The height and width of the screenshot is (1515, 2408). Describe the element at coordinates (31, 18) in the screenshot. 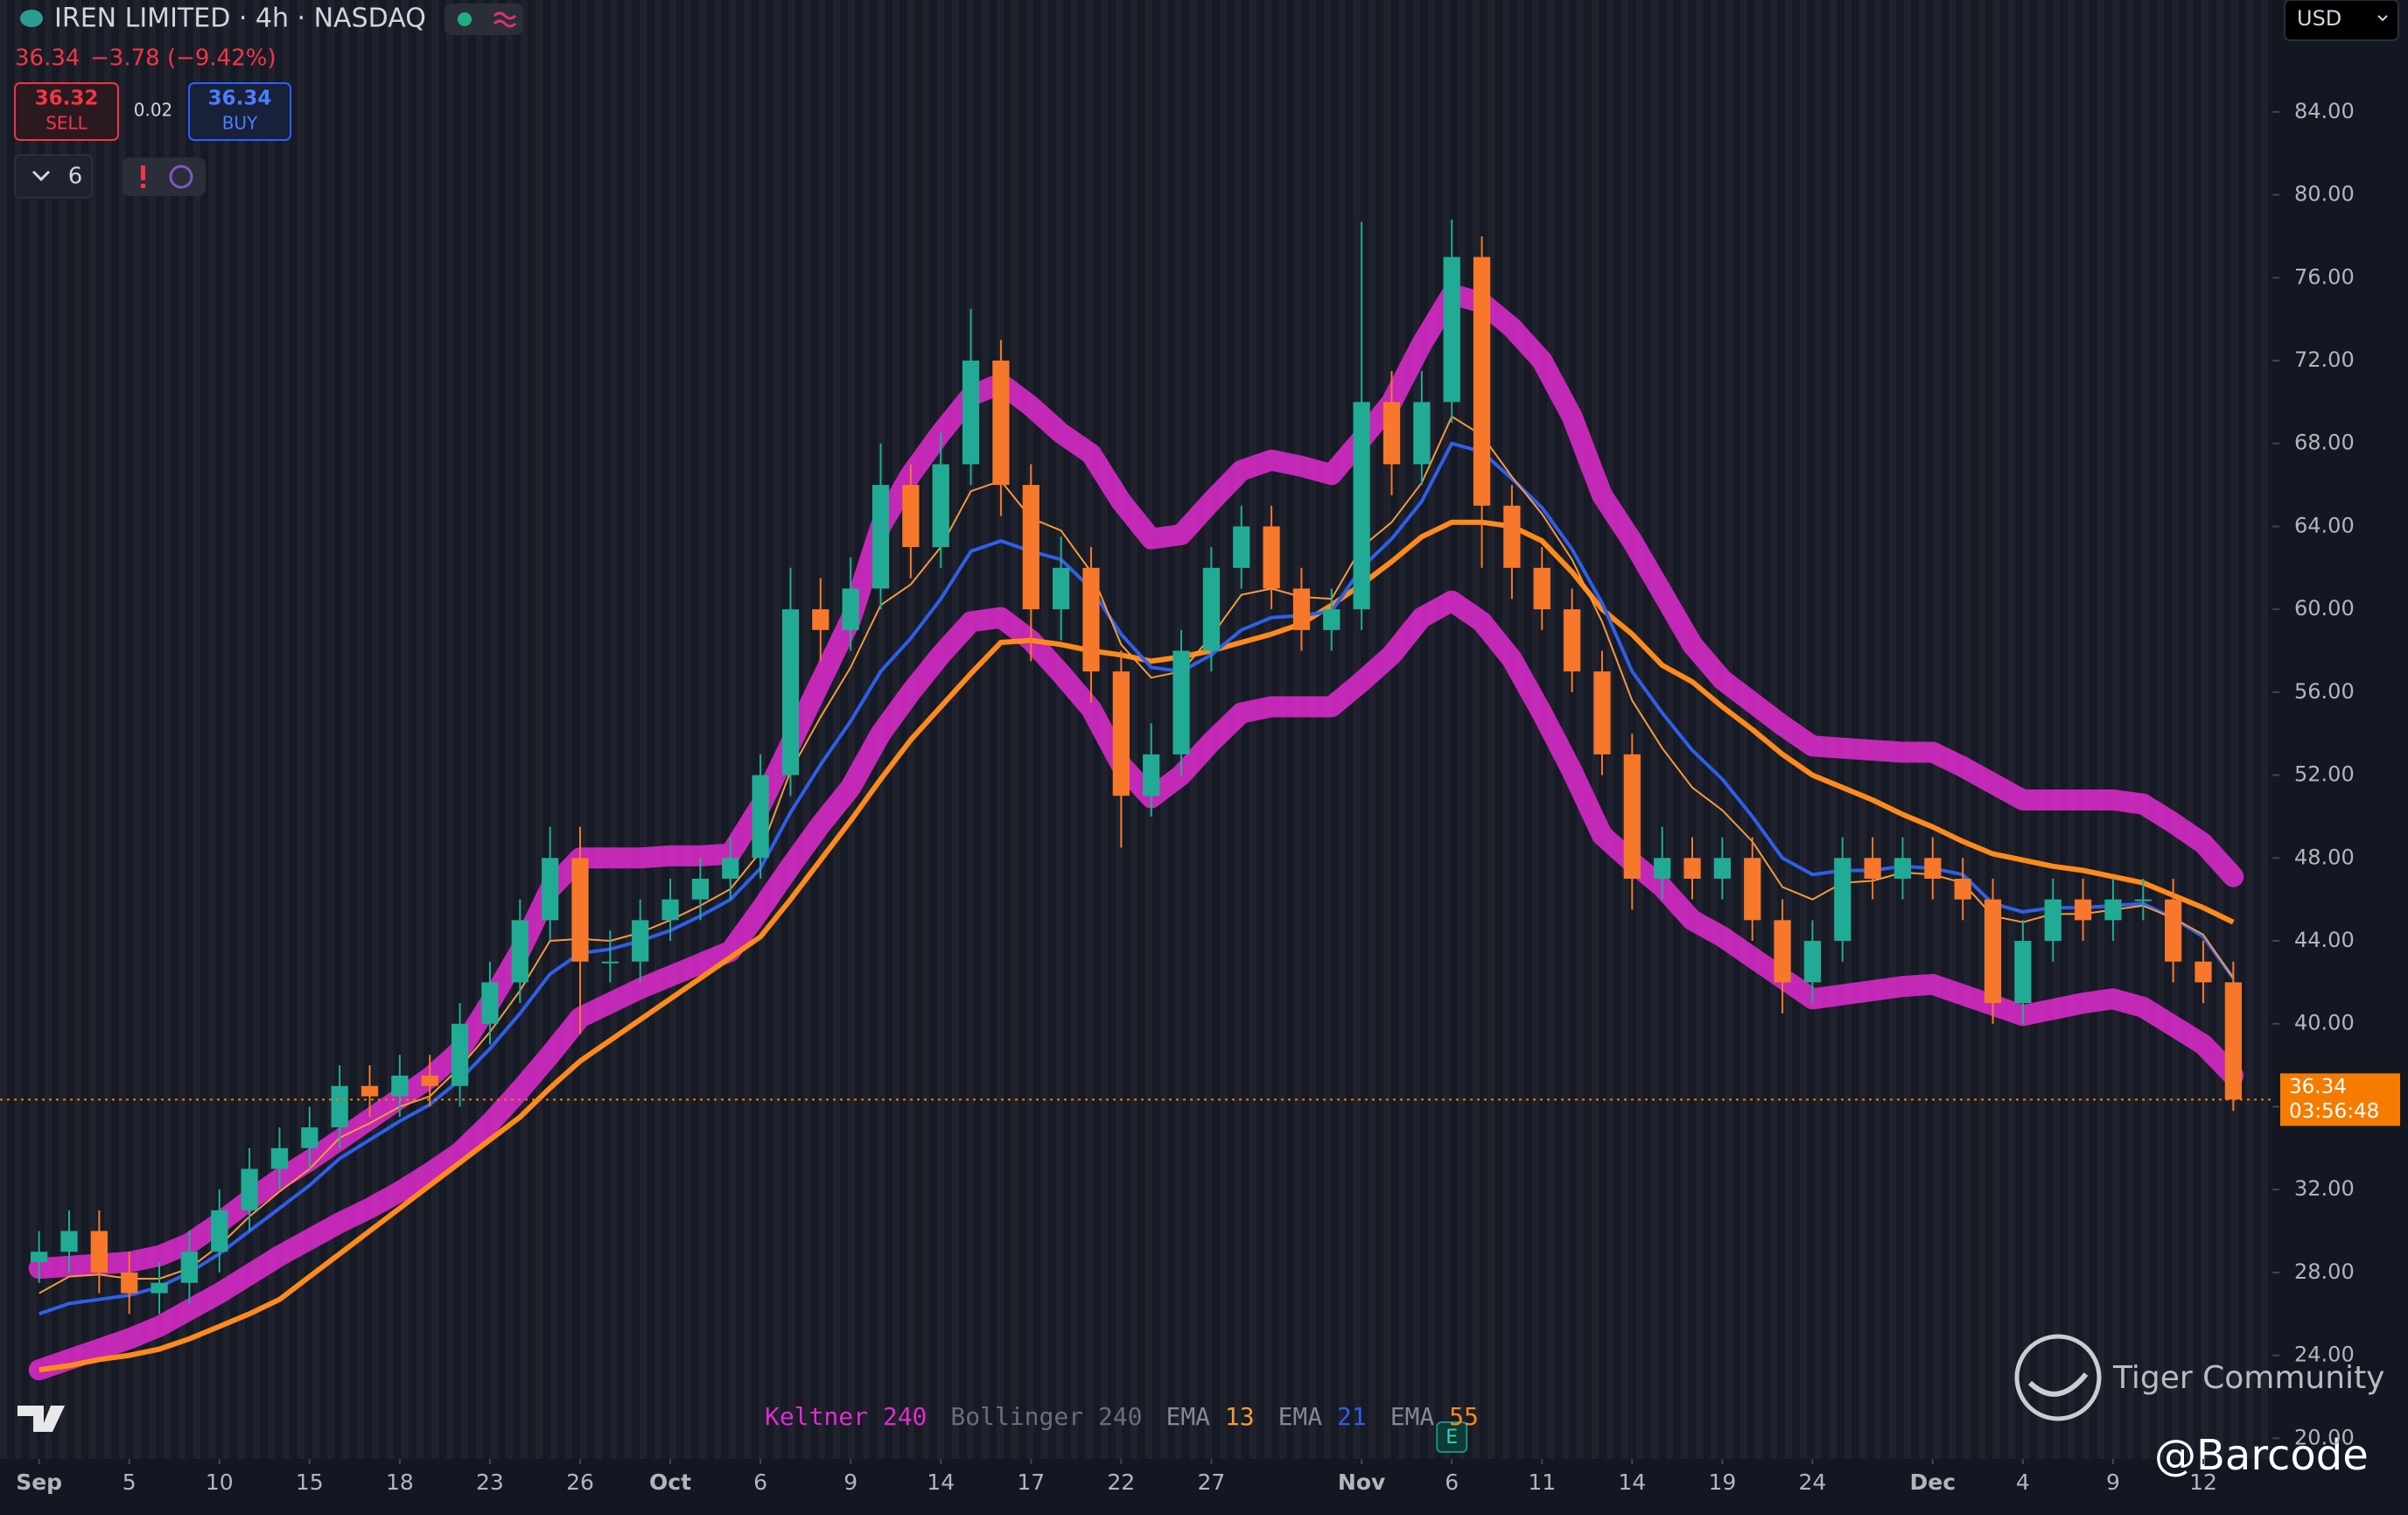

I see `symbol-logo` at that location.